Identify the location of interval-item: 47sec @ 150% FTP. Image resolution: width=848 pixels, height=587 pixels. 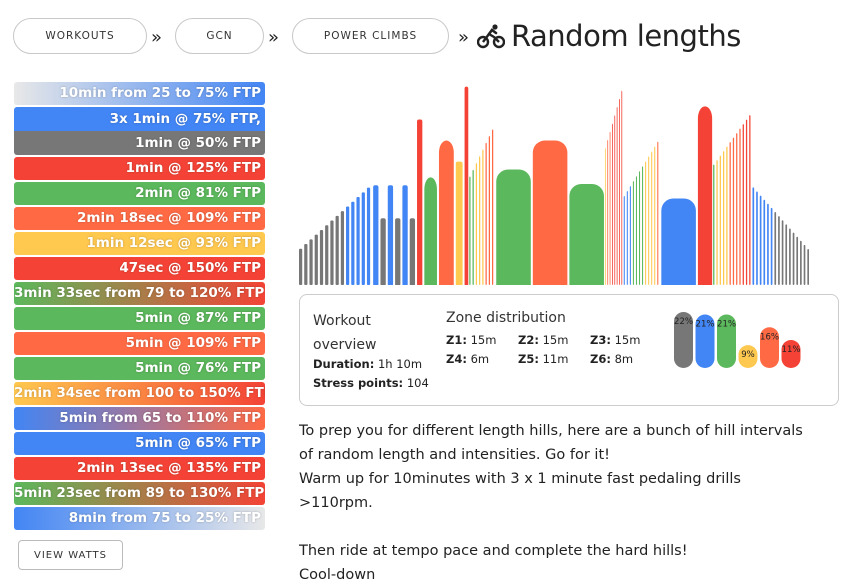
(139, 268).